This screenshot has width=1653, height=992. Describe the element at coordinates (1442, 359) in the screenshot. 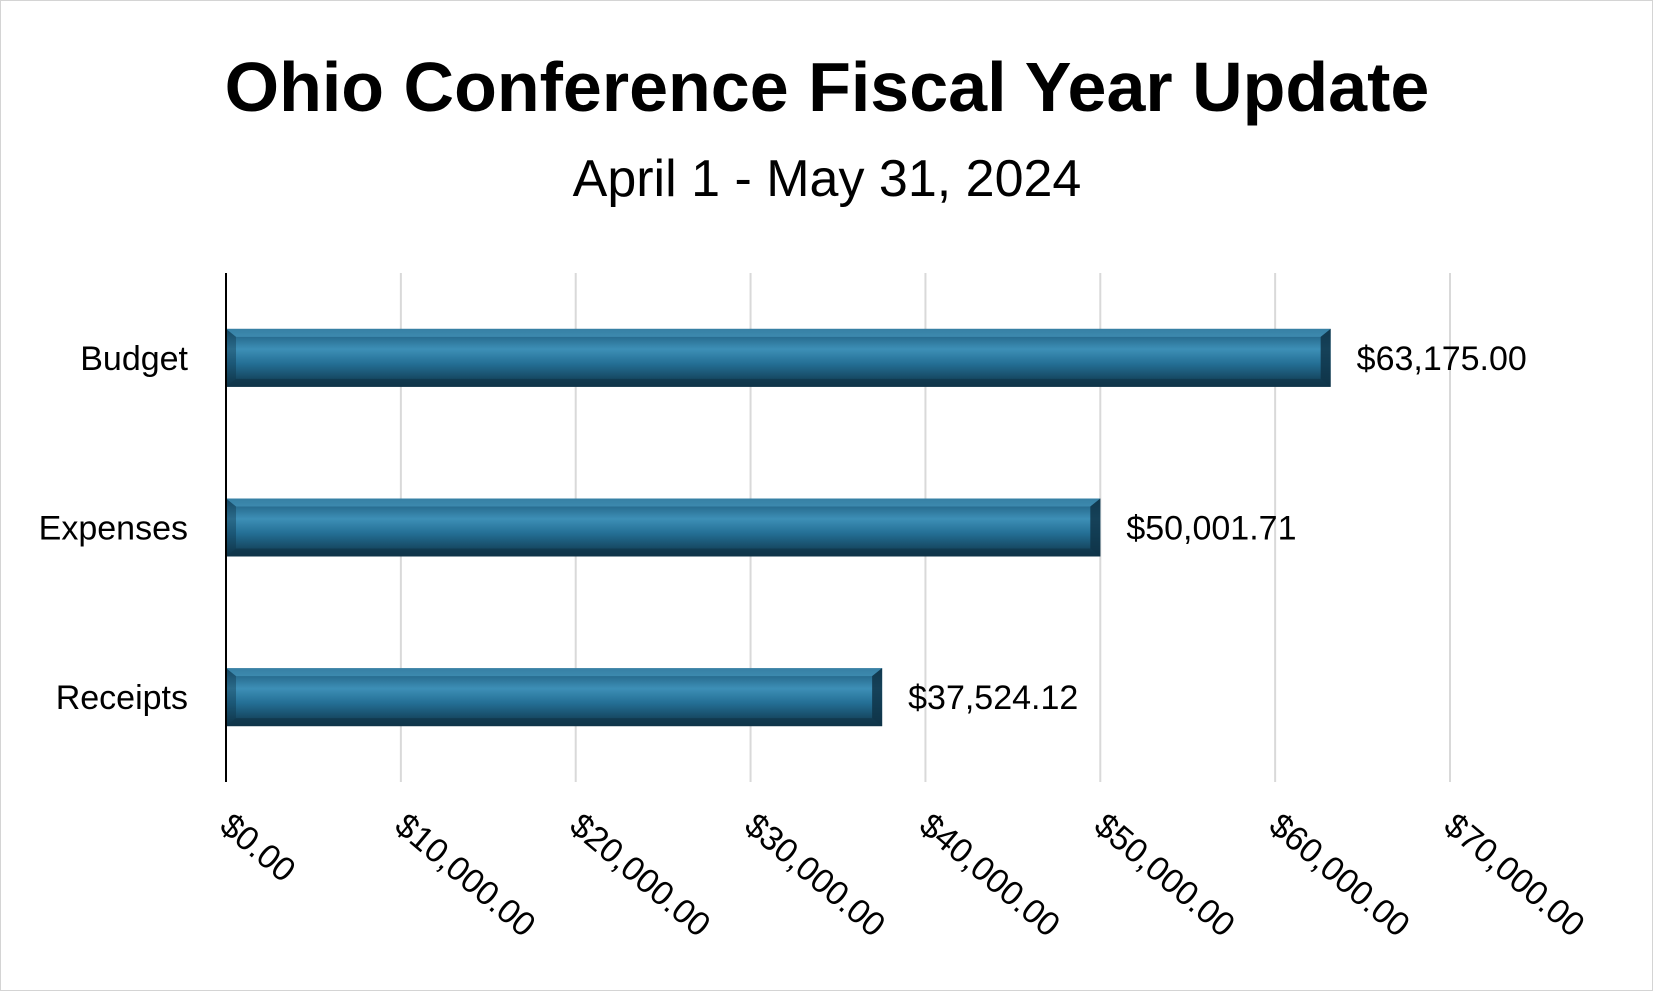

I see `data-label-budget: $63,175.00` at that location.